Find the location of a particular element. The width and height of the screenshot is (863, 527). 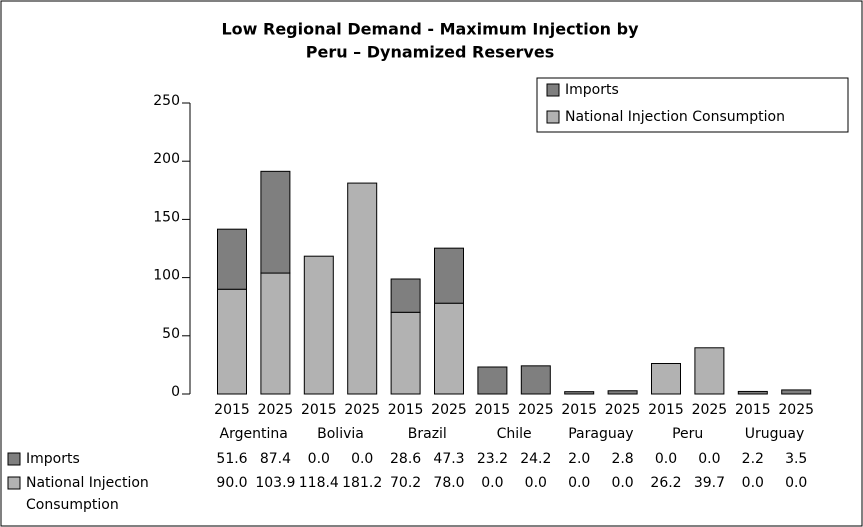

table-value: 39.7 is located at coordinates (709, 483).